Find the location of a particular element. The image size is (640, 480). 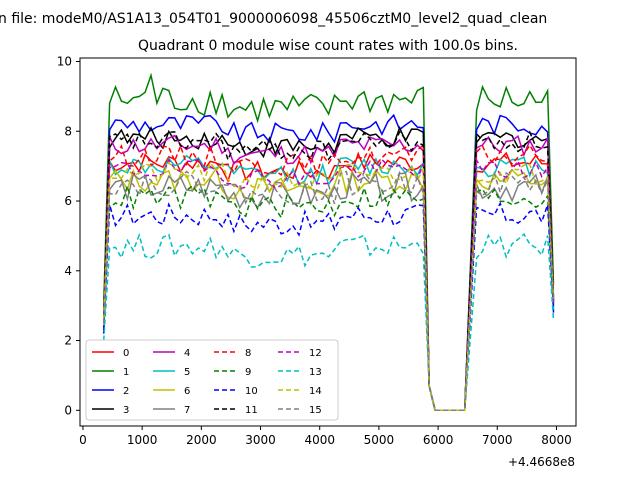

x-tick-label: 3000 is located at coordinates (260, 440).